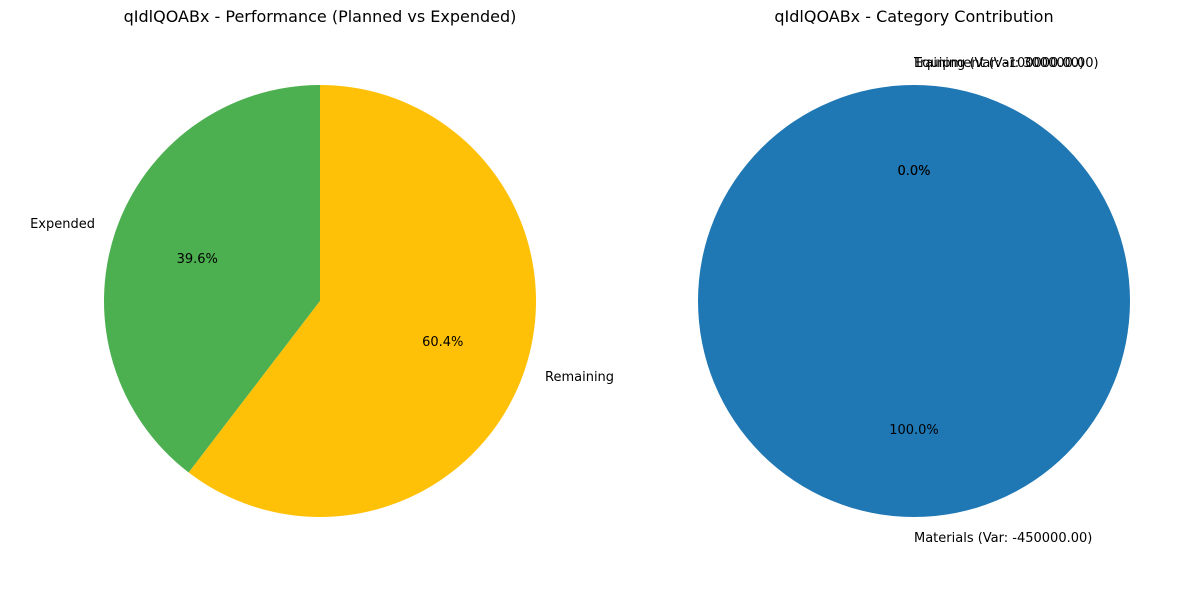 Image resolution: width=1200 pixels, height=600 pixels. Describe the element at coordinates (579, 377) in the screenshot. I see `pie-label-remaining: Remaining` at that location.